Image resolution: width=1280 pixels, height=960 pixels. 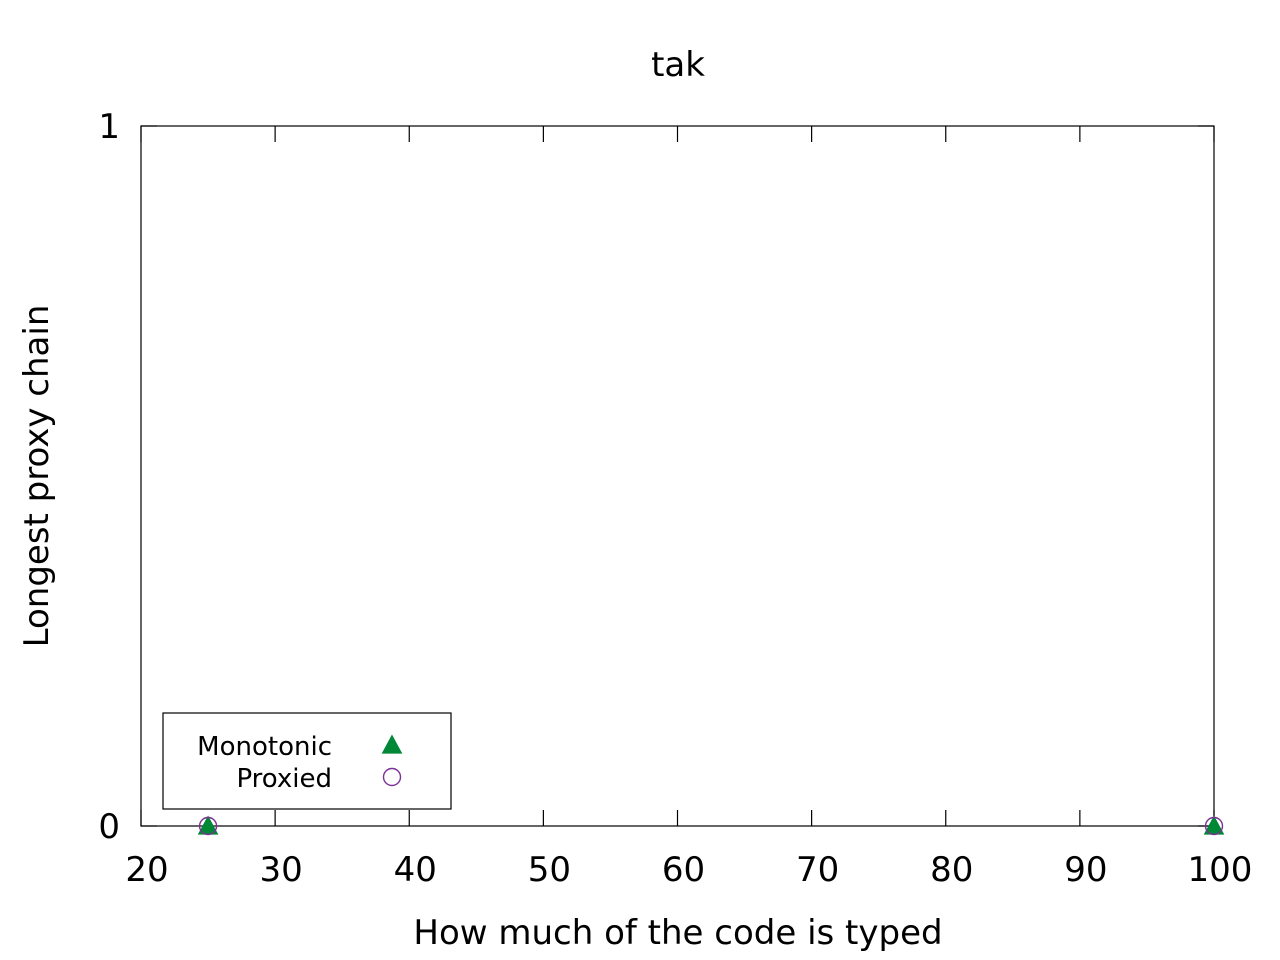 I want to click on legend-label-monotonic: Monotonic, so click(x=264, y=747).